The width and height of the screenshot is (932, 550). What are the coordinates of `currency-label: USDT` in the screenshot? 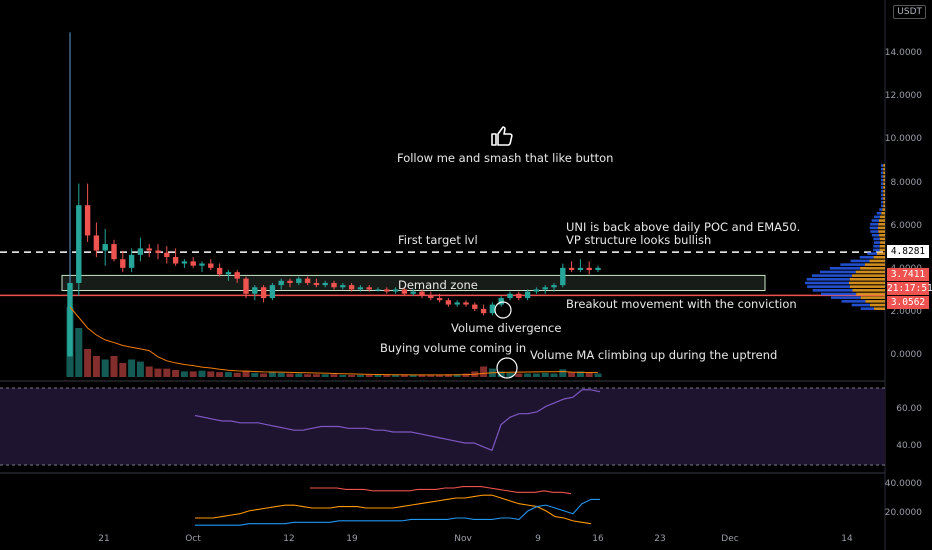 It's located at (909, 12).